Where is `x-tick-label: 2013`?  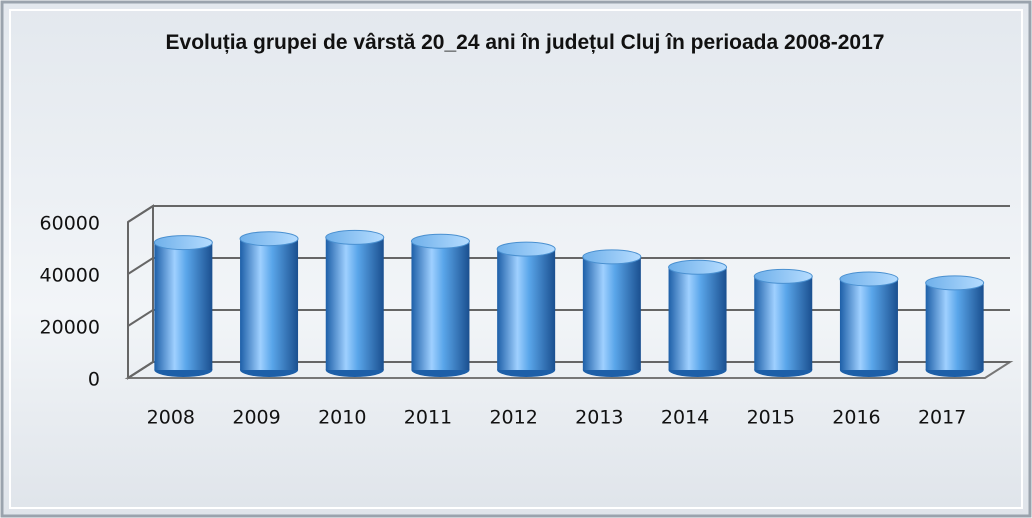
x-tick-label: 2013 is located at coordinates (599, 418).